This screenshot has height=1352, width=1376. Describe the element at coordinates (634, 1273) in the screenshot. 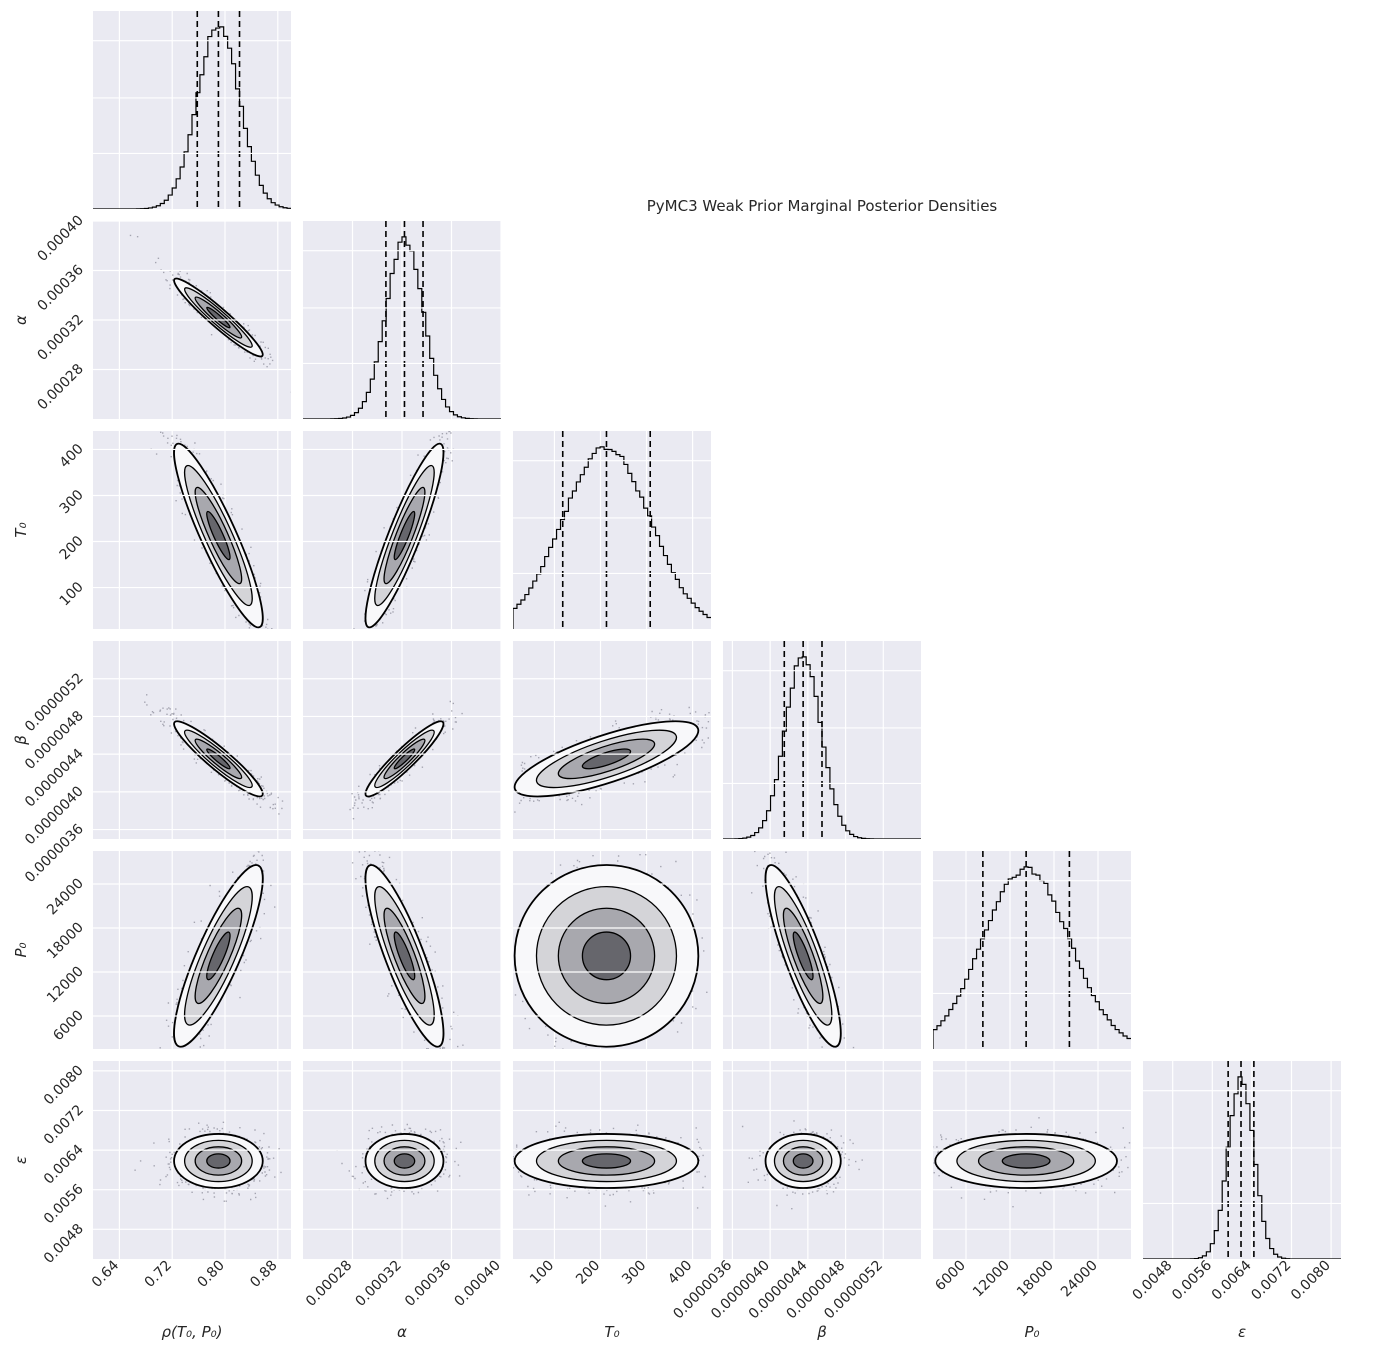

I see `x-tick-label: 300` at that location.